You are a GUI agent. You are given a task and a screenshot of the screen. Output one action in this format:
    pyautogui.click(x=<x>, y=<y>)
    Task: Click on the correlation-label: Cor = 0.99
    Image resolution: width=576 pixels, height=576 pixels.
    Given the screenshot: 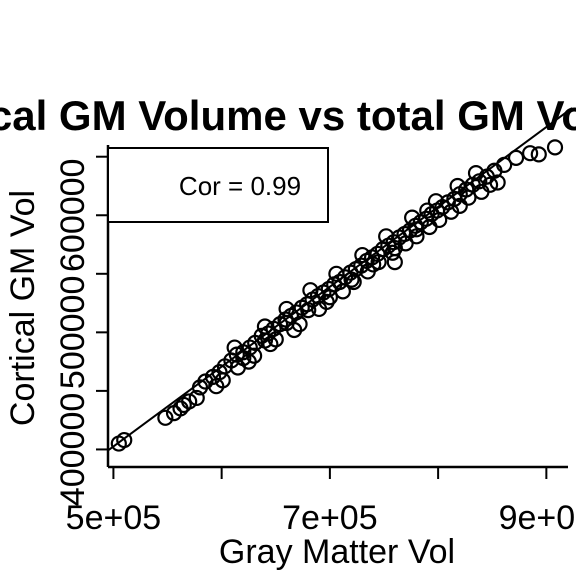 What is the action you would take?
    pyautogui.click(x=240, y=186)
    